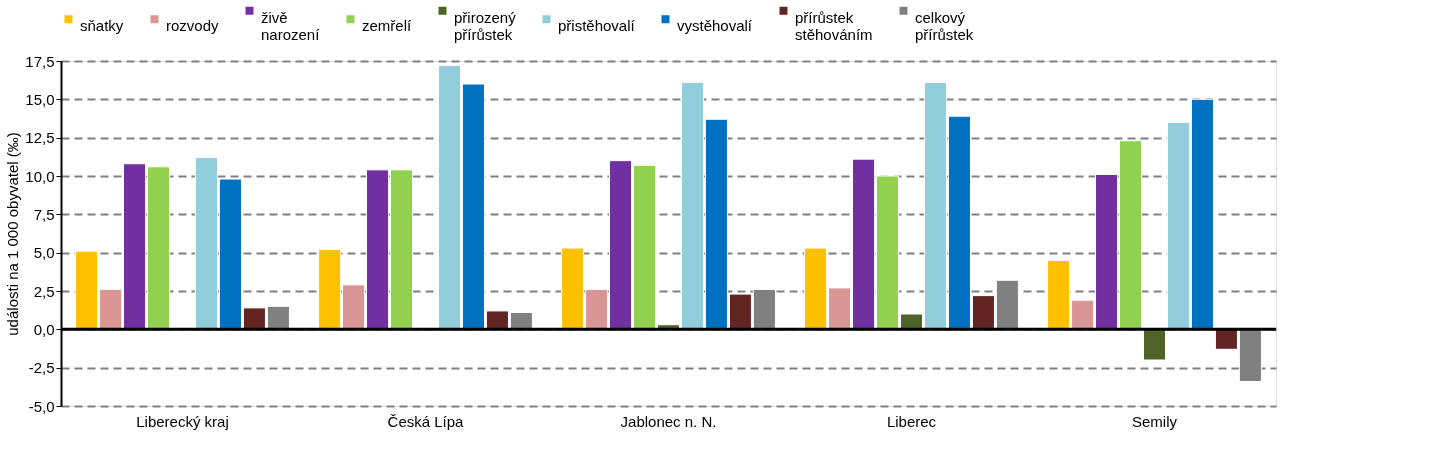 This screenshot has width=1429, height=449. I want to click on y-tick-label: 0,0, so click(44, 329).